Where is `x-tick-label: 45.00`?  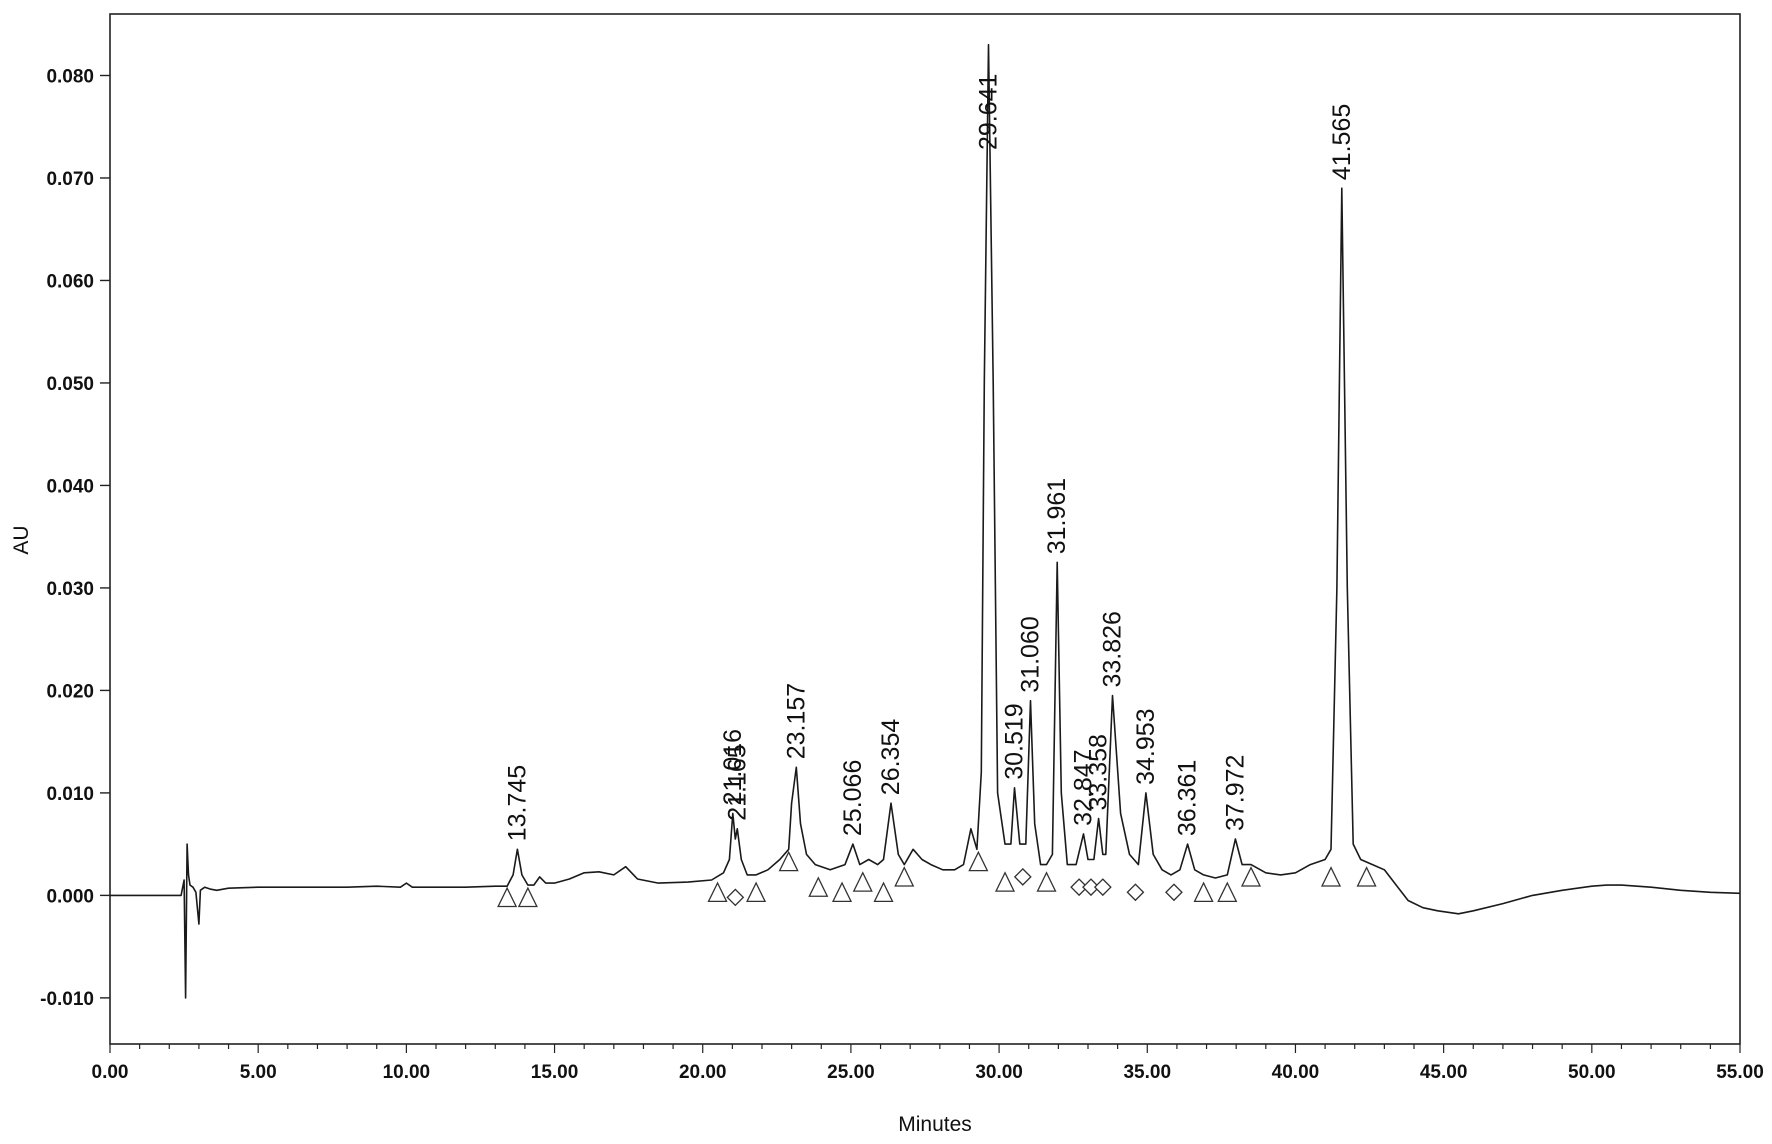 x-tick-label: 45.00 is located at coordinates (1444, 1072).